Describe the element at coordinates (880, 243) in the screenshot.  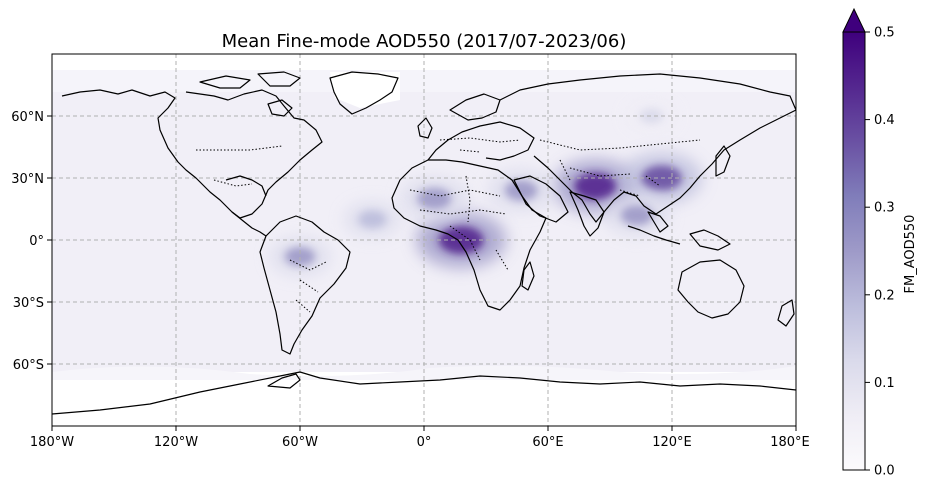
I see `colorbar: 0.0 0.1 0.2 0.3 0.4 0.5 FM_AOD550` at that location.